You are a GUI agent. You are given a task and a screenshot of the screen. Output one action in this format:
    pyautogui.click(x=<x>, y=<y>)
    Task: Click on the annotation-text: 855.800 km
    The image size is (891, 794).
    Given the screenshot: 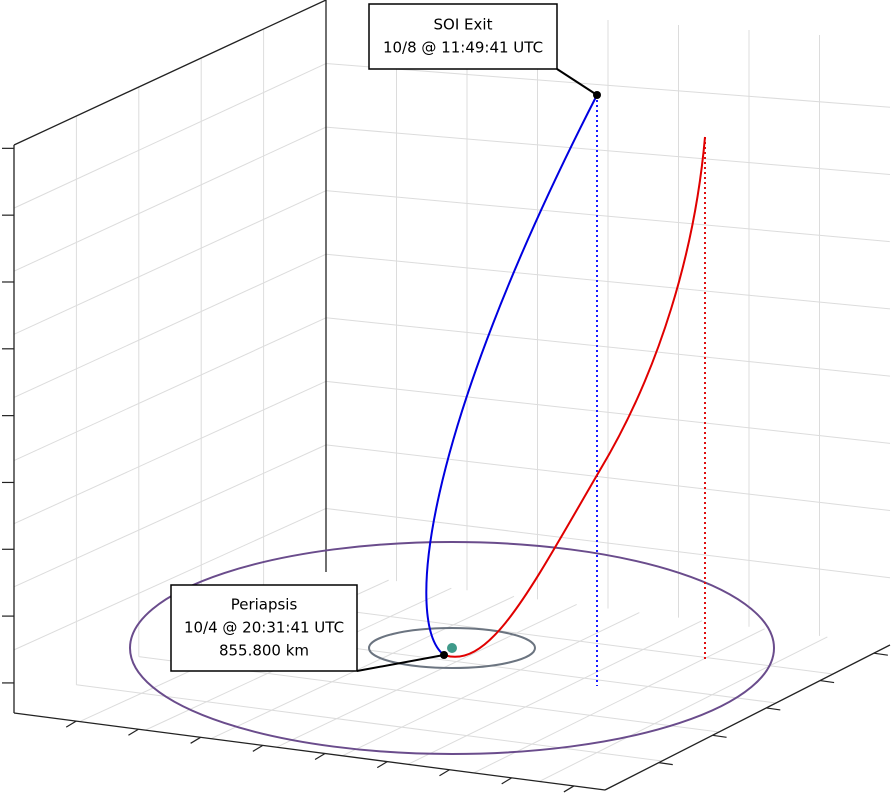 What is the action you would take?
    pyautogui.click(x=264, y=651)
    